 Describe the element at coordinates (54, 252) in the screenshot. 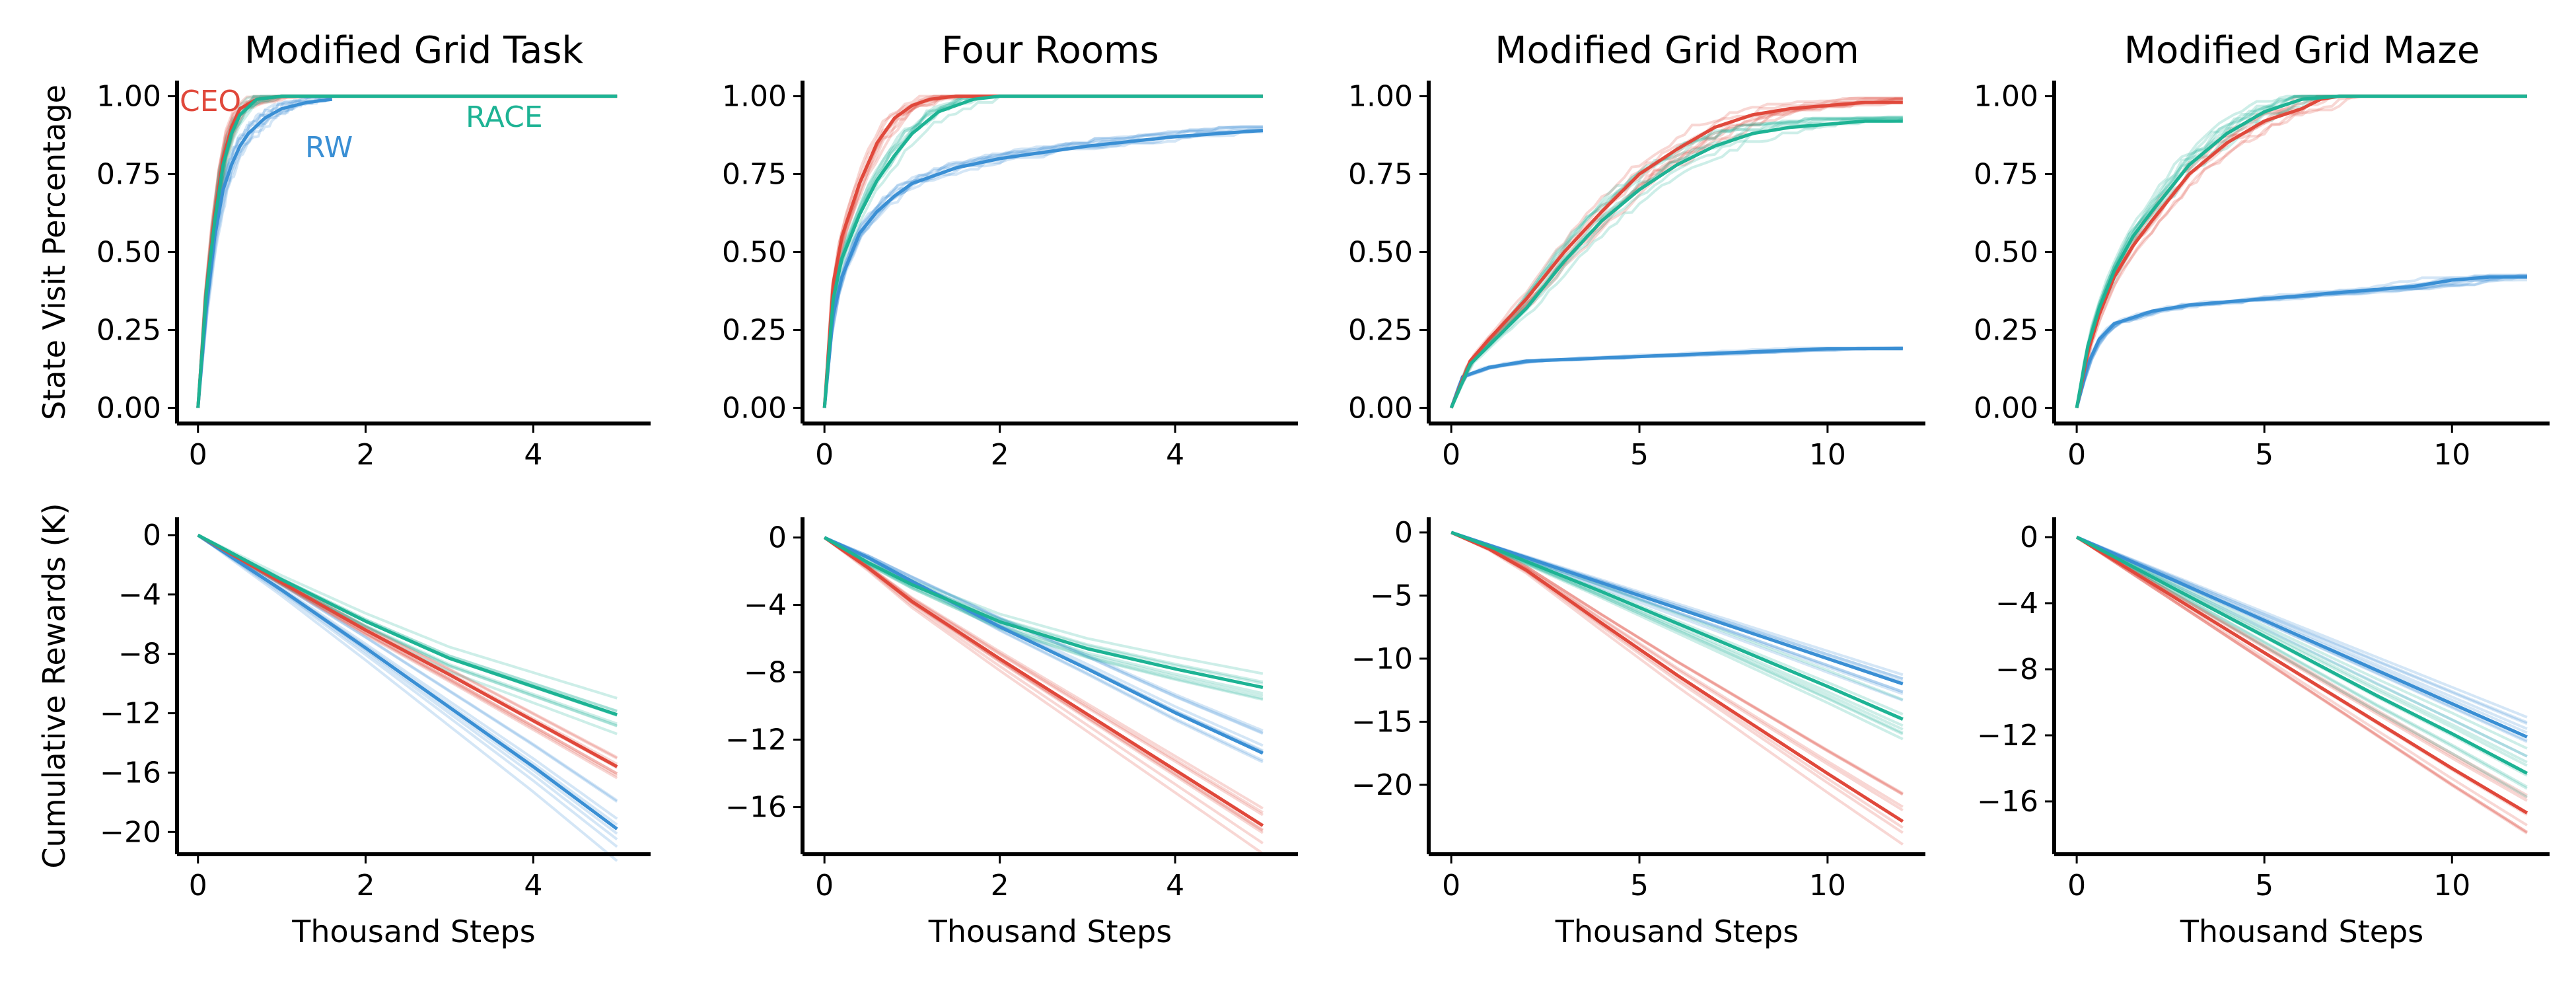

I see `y-axis-label: State Visit Percentage` at that location.